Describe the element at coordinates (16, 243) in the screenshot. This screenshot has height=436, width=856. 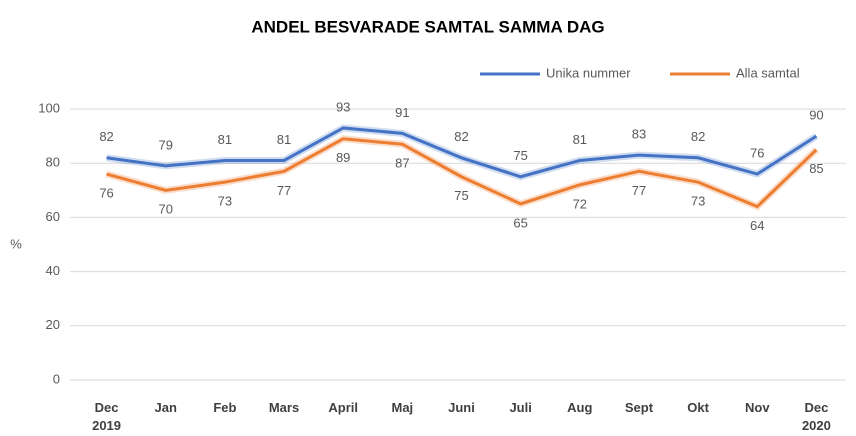
I see `y-axis-label: %` at that location.